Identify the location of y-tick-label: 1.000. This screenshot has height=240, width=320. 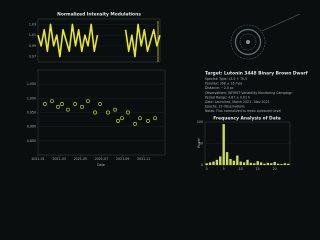
(31, 98).